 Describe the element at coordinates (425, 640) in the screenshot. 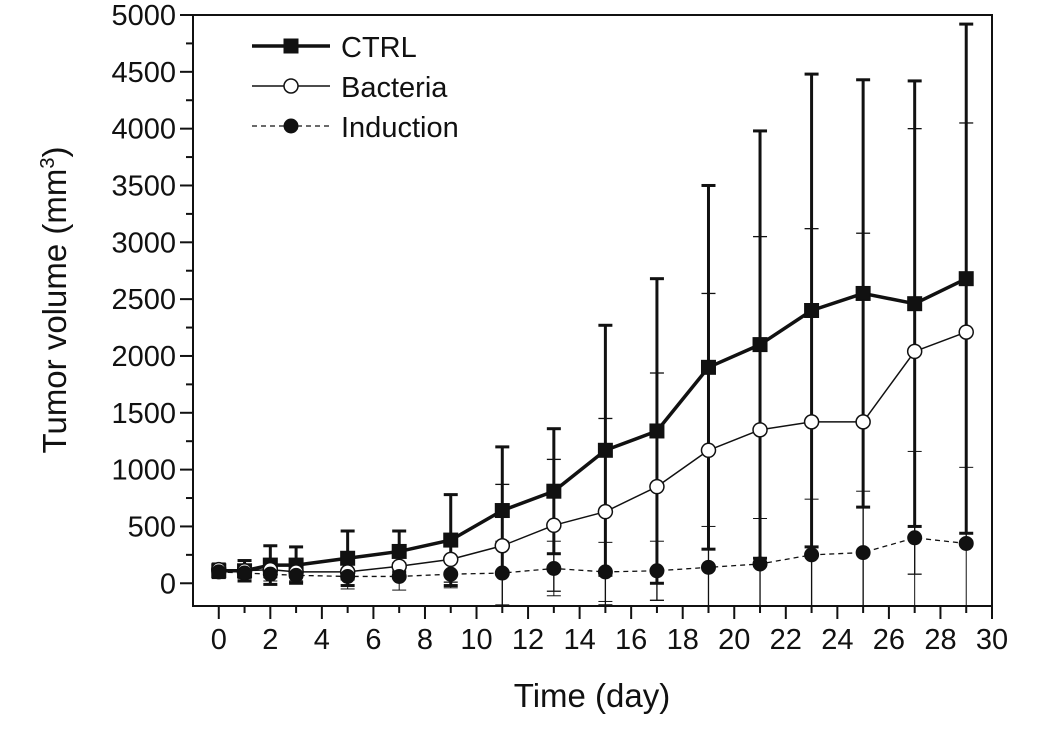

I see `x-tick-label: 8` at that location.